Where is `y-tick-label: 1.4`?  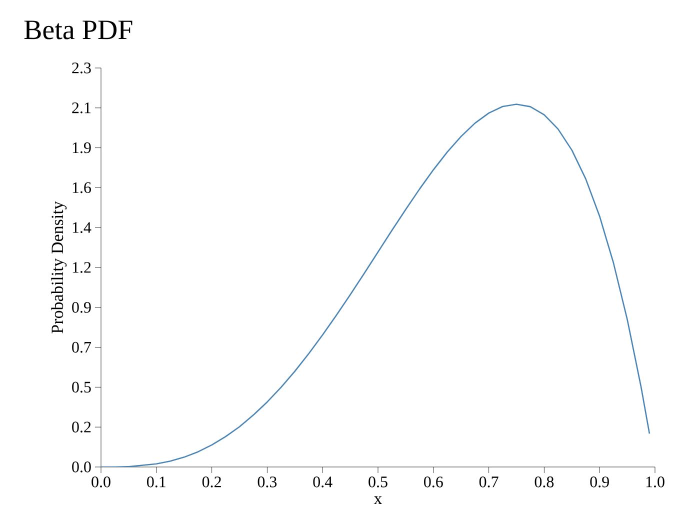 y-tick-label: 1.4 is located at coordinates (82, 227).